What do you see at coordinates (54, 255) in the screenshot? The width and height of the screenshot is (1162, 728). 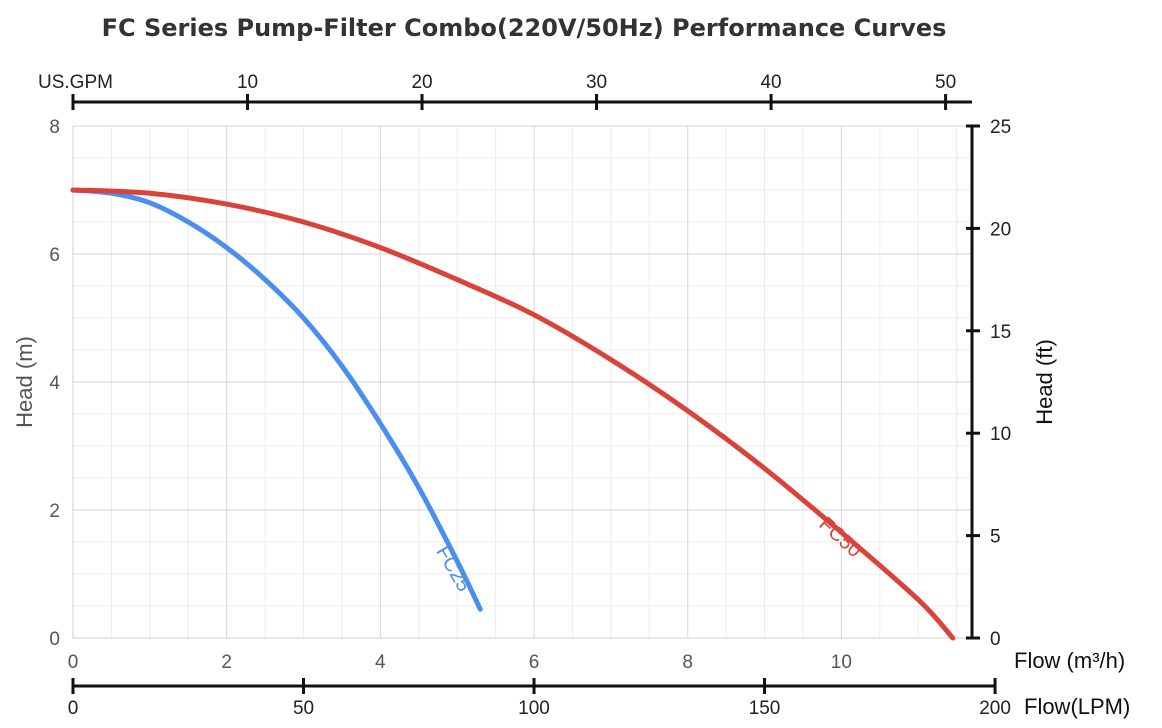 I see `y-left-tick-label: 6` at bounding box center [54, 255].